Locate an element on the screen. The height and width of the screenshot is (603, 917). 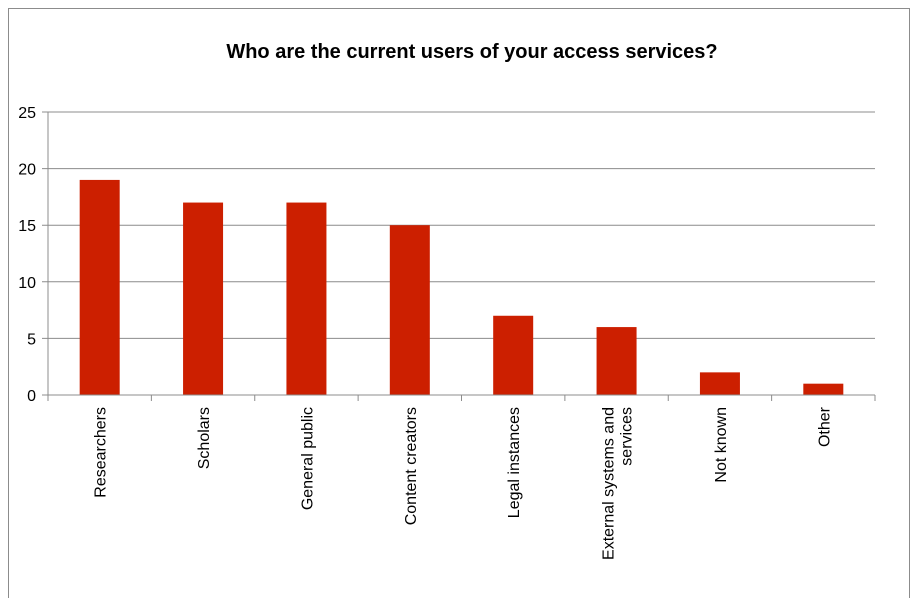
x-tick-label: Content creators is located at coordinates (411, 466).